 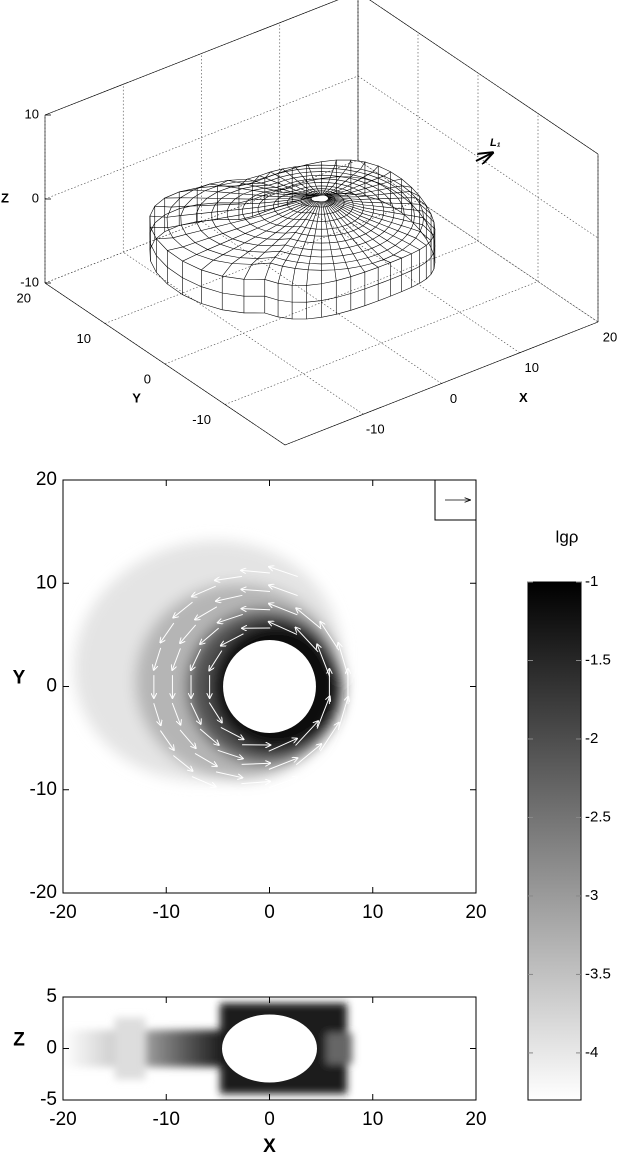 I want to click on colorbar-tick-label: -2, so click(x=591, y=738).